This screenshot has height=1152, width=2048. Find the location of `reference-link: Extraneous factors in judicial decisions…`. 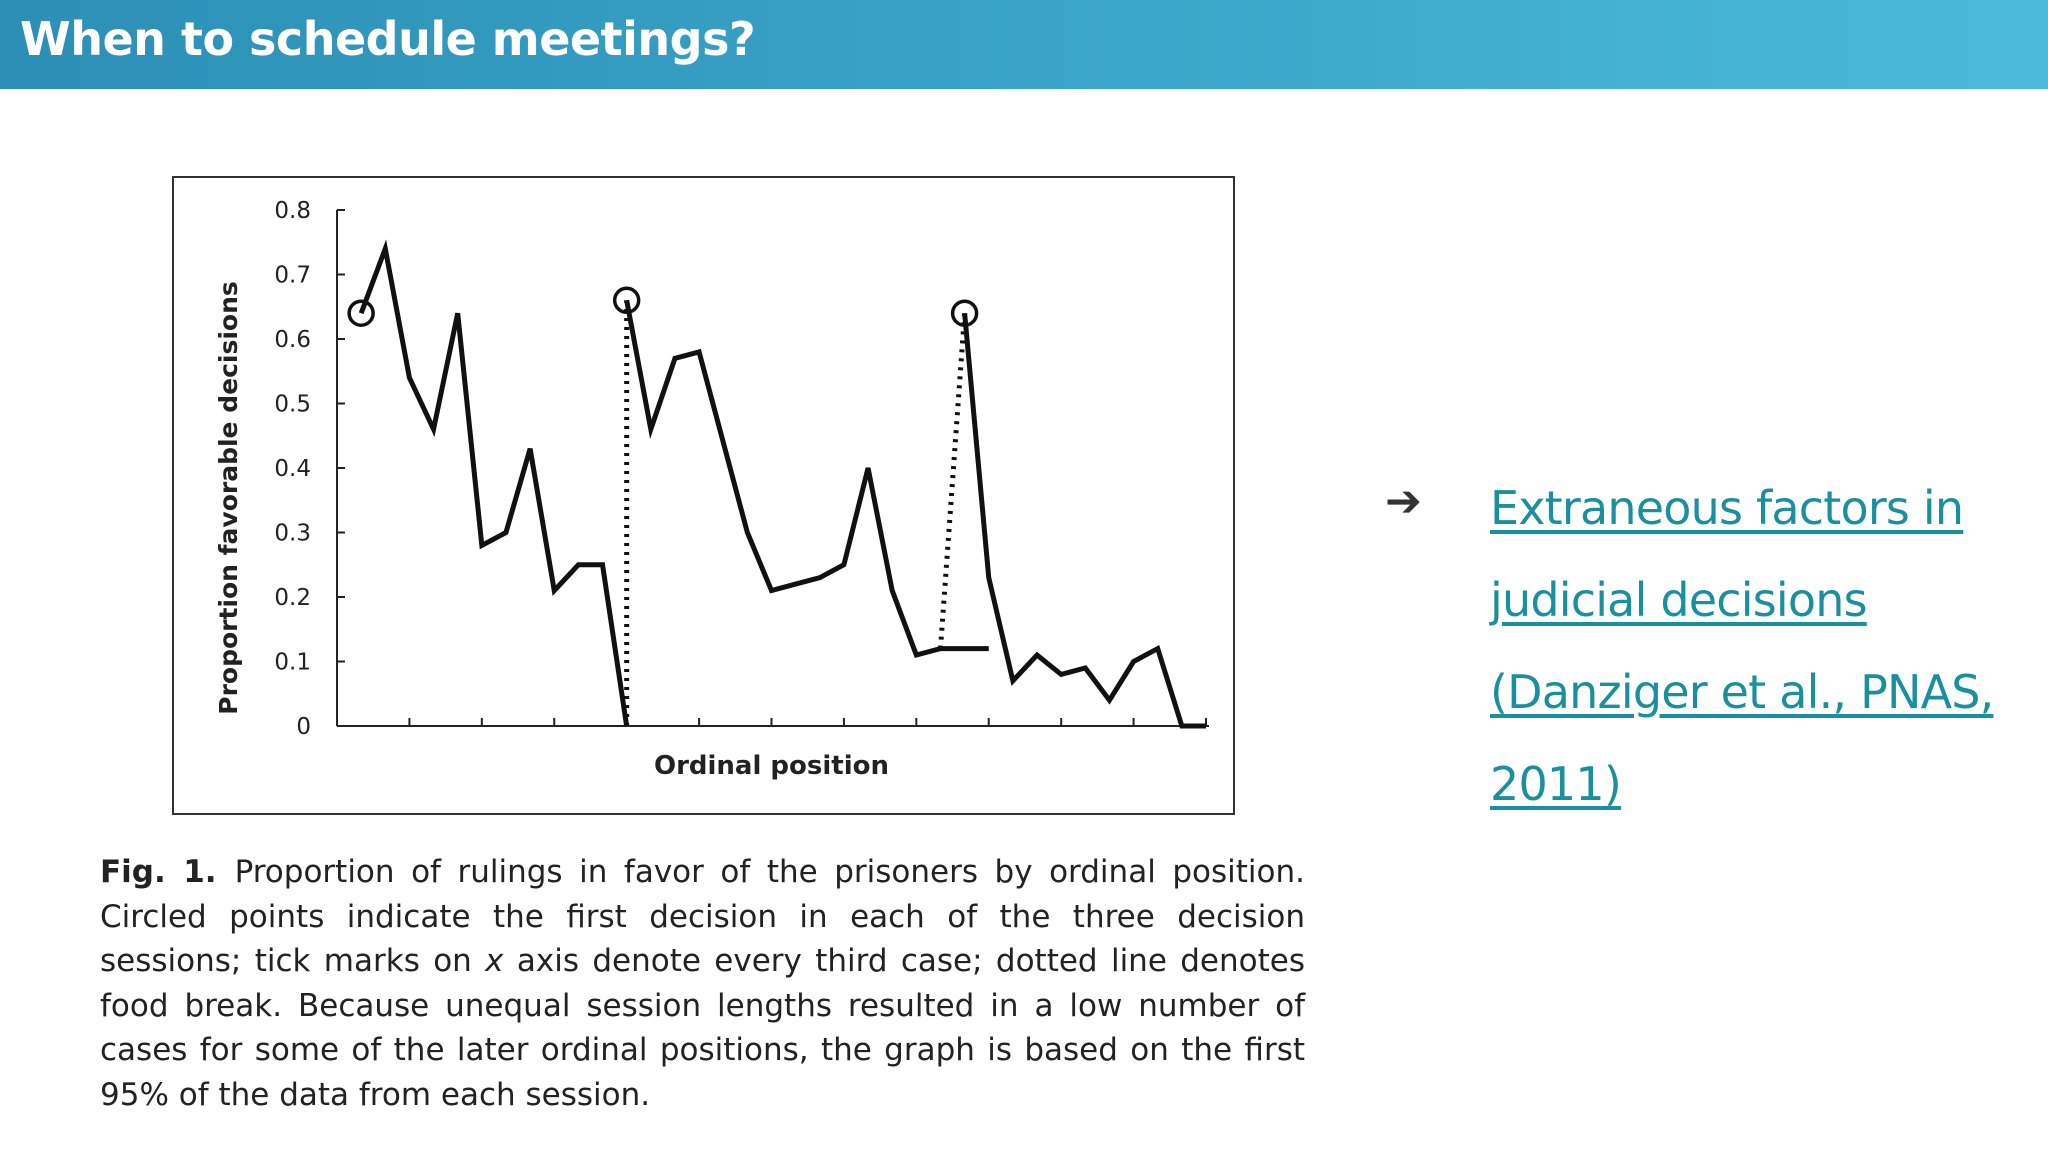

reference-link: Extraneous factors in judicial decisions… is located at coordinates (1742, 646).